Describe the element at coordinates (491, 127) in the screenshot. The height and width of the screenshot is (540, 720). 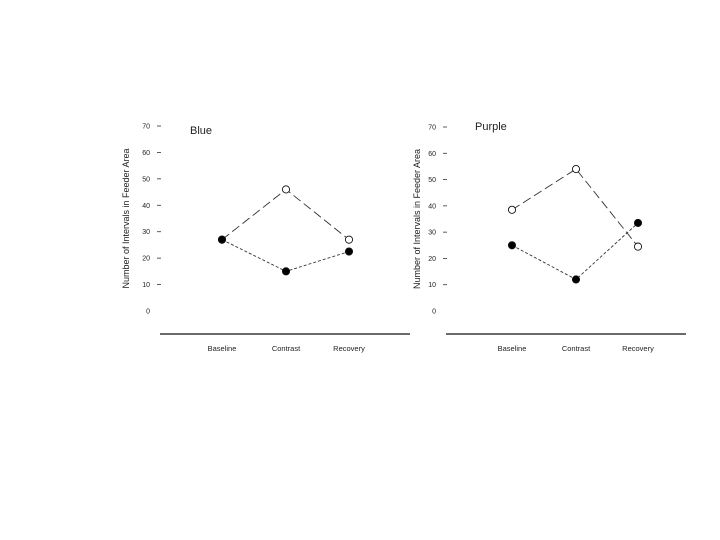
I see `chart-title: Purple` at that location.